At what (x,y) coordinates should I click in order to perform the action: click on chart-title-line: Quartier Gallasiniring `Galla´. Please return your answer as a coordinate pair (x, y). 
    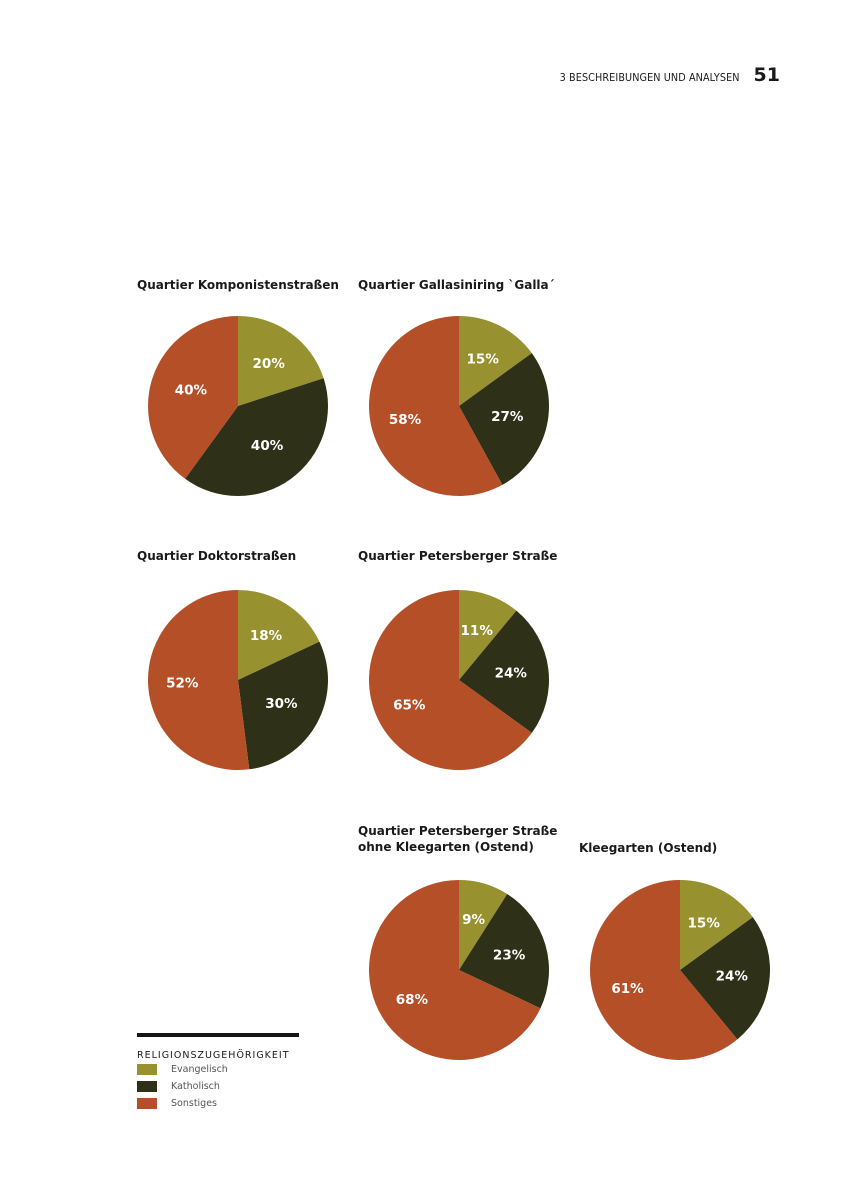
    Looking at the image, I should click on (456, 285).